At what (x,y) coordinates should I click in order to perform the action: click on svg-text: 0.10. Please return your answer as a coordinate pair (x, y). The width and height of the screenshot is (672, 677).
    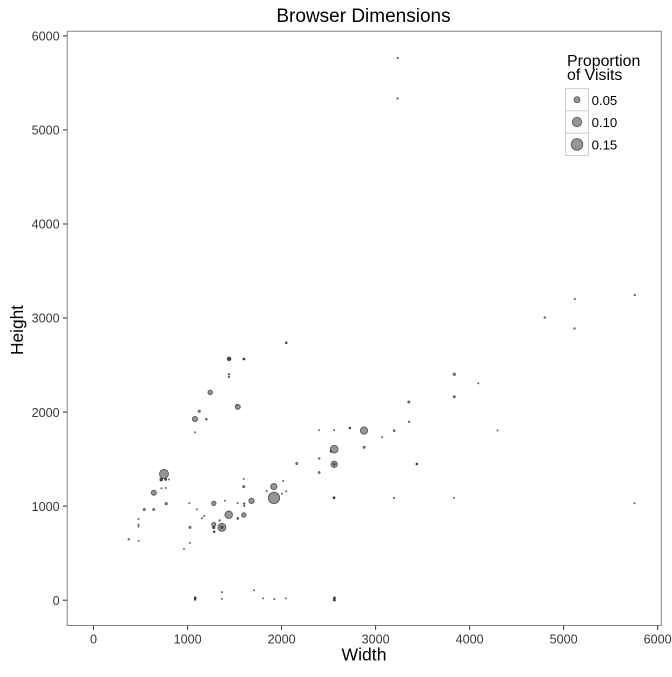
    Looking at the image, I should click on (605, 122).